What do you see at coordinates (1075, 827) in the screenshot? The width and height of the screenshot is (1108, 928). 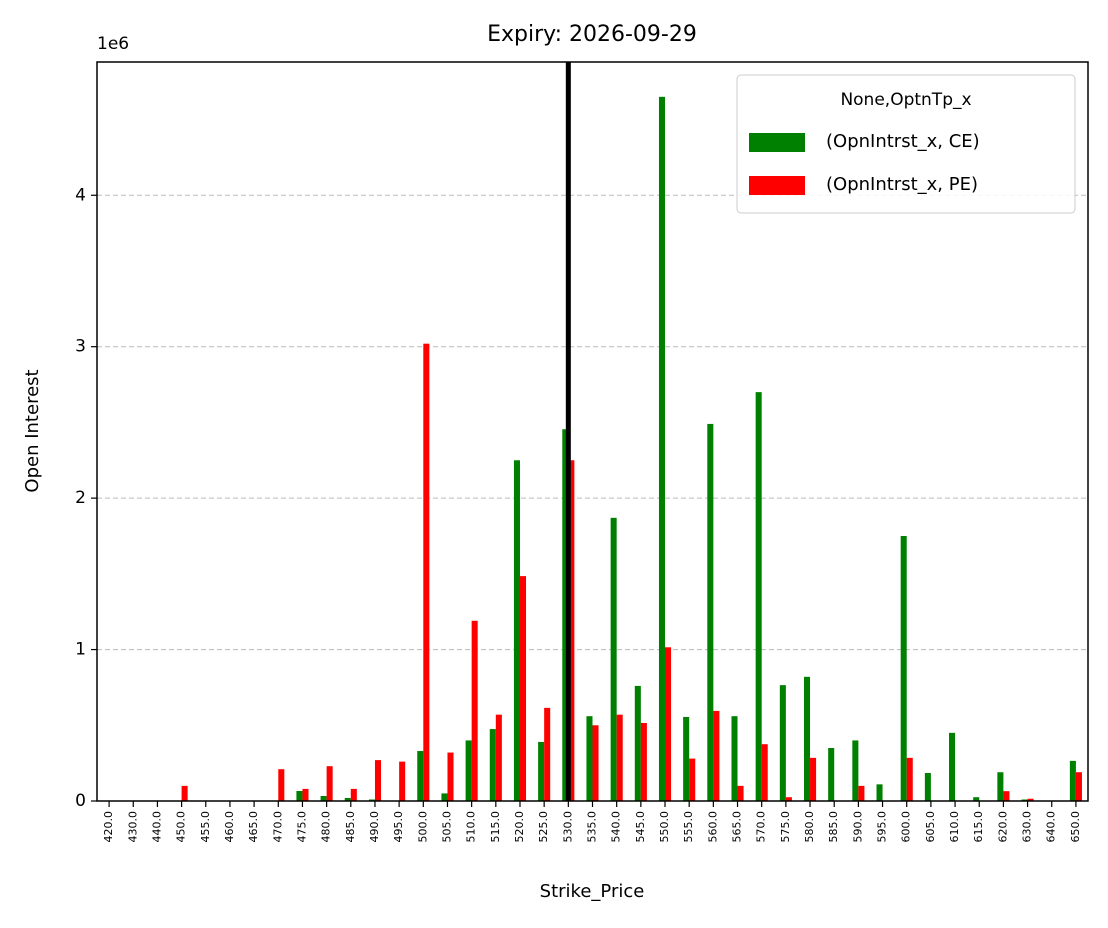 I see `x-tick-label: 650.0` at bounding box center [1075, 827].